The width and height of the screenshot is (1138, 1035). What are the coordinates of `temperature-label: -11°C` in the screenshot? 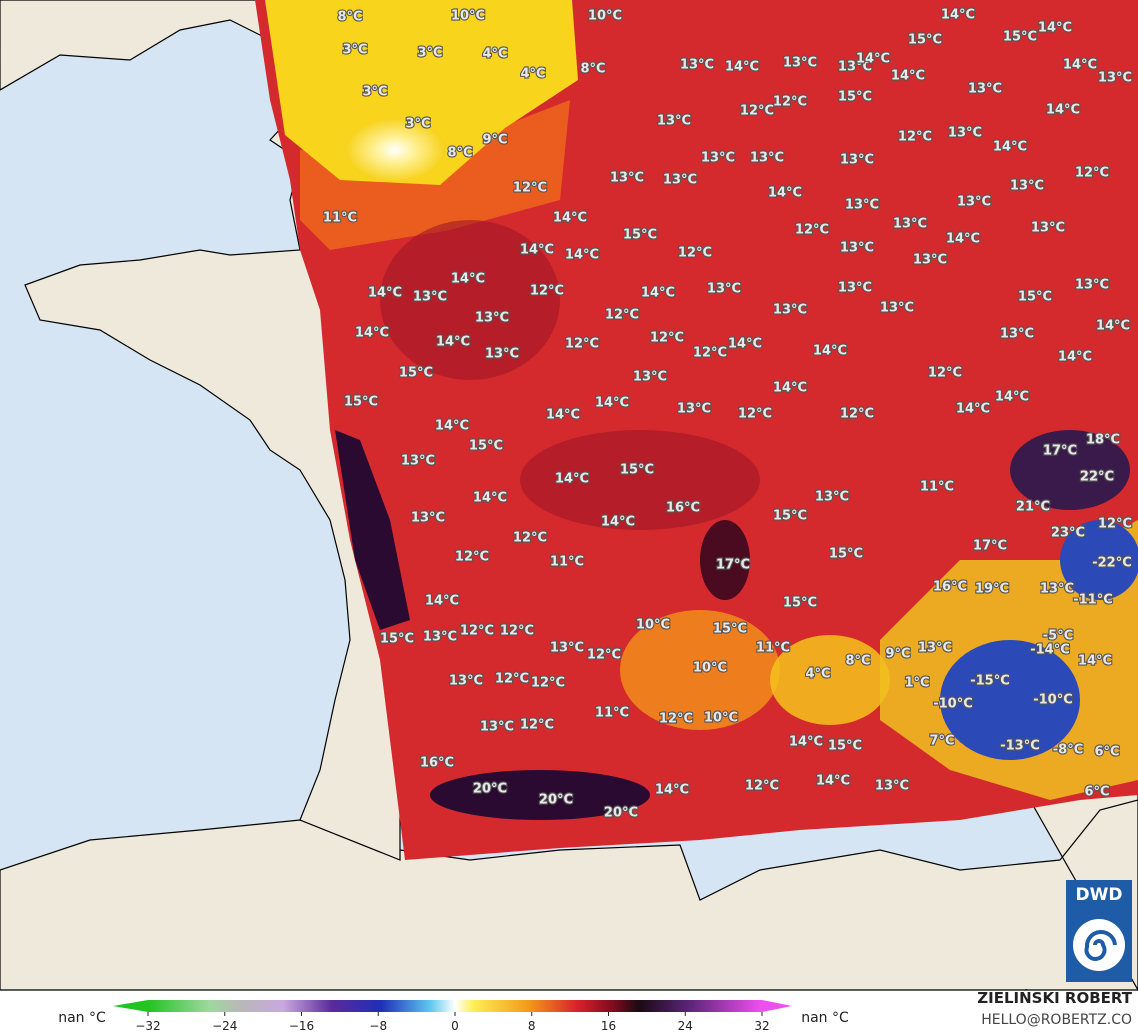 It's located at (1093, 600).